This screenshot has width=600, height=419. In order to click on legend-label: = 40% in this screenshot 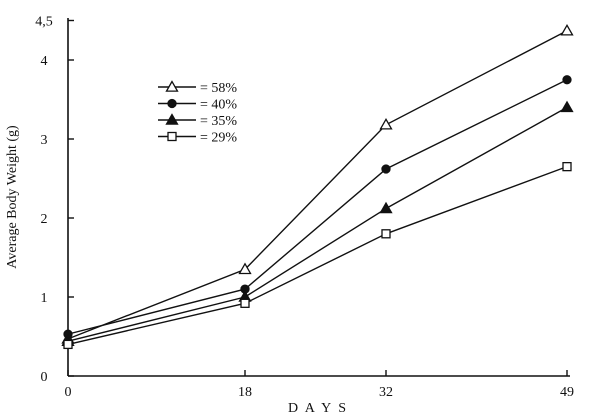, I will do `click(218, 105)`.